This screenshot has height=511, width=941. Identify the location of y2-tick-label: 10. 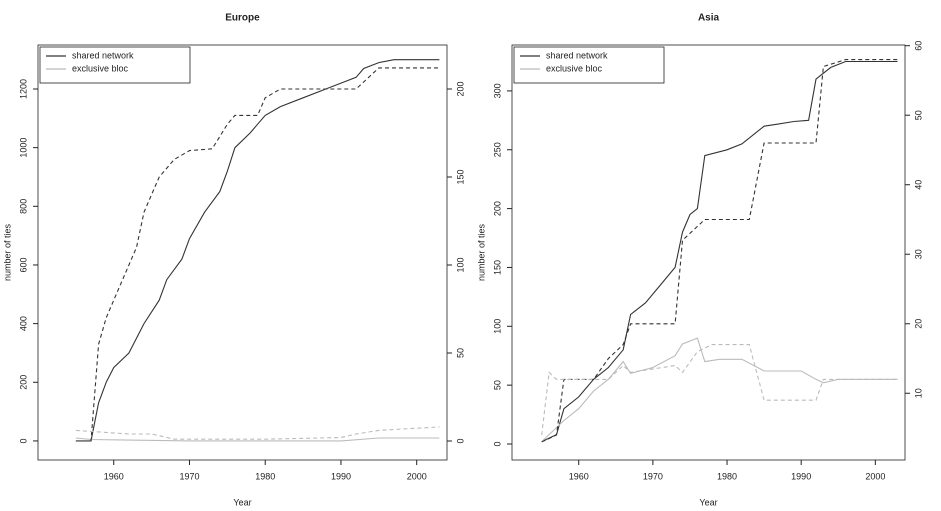
(918, 393).